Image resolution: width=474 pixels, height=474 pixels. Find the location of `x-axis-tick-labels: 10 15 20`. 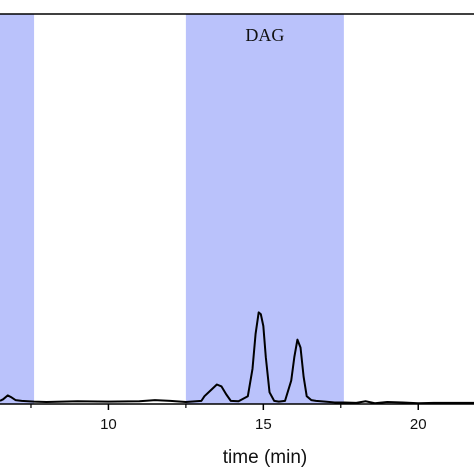

x-axis-tick-labels: 10 15 20 is located at coordinates (263, 424).